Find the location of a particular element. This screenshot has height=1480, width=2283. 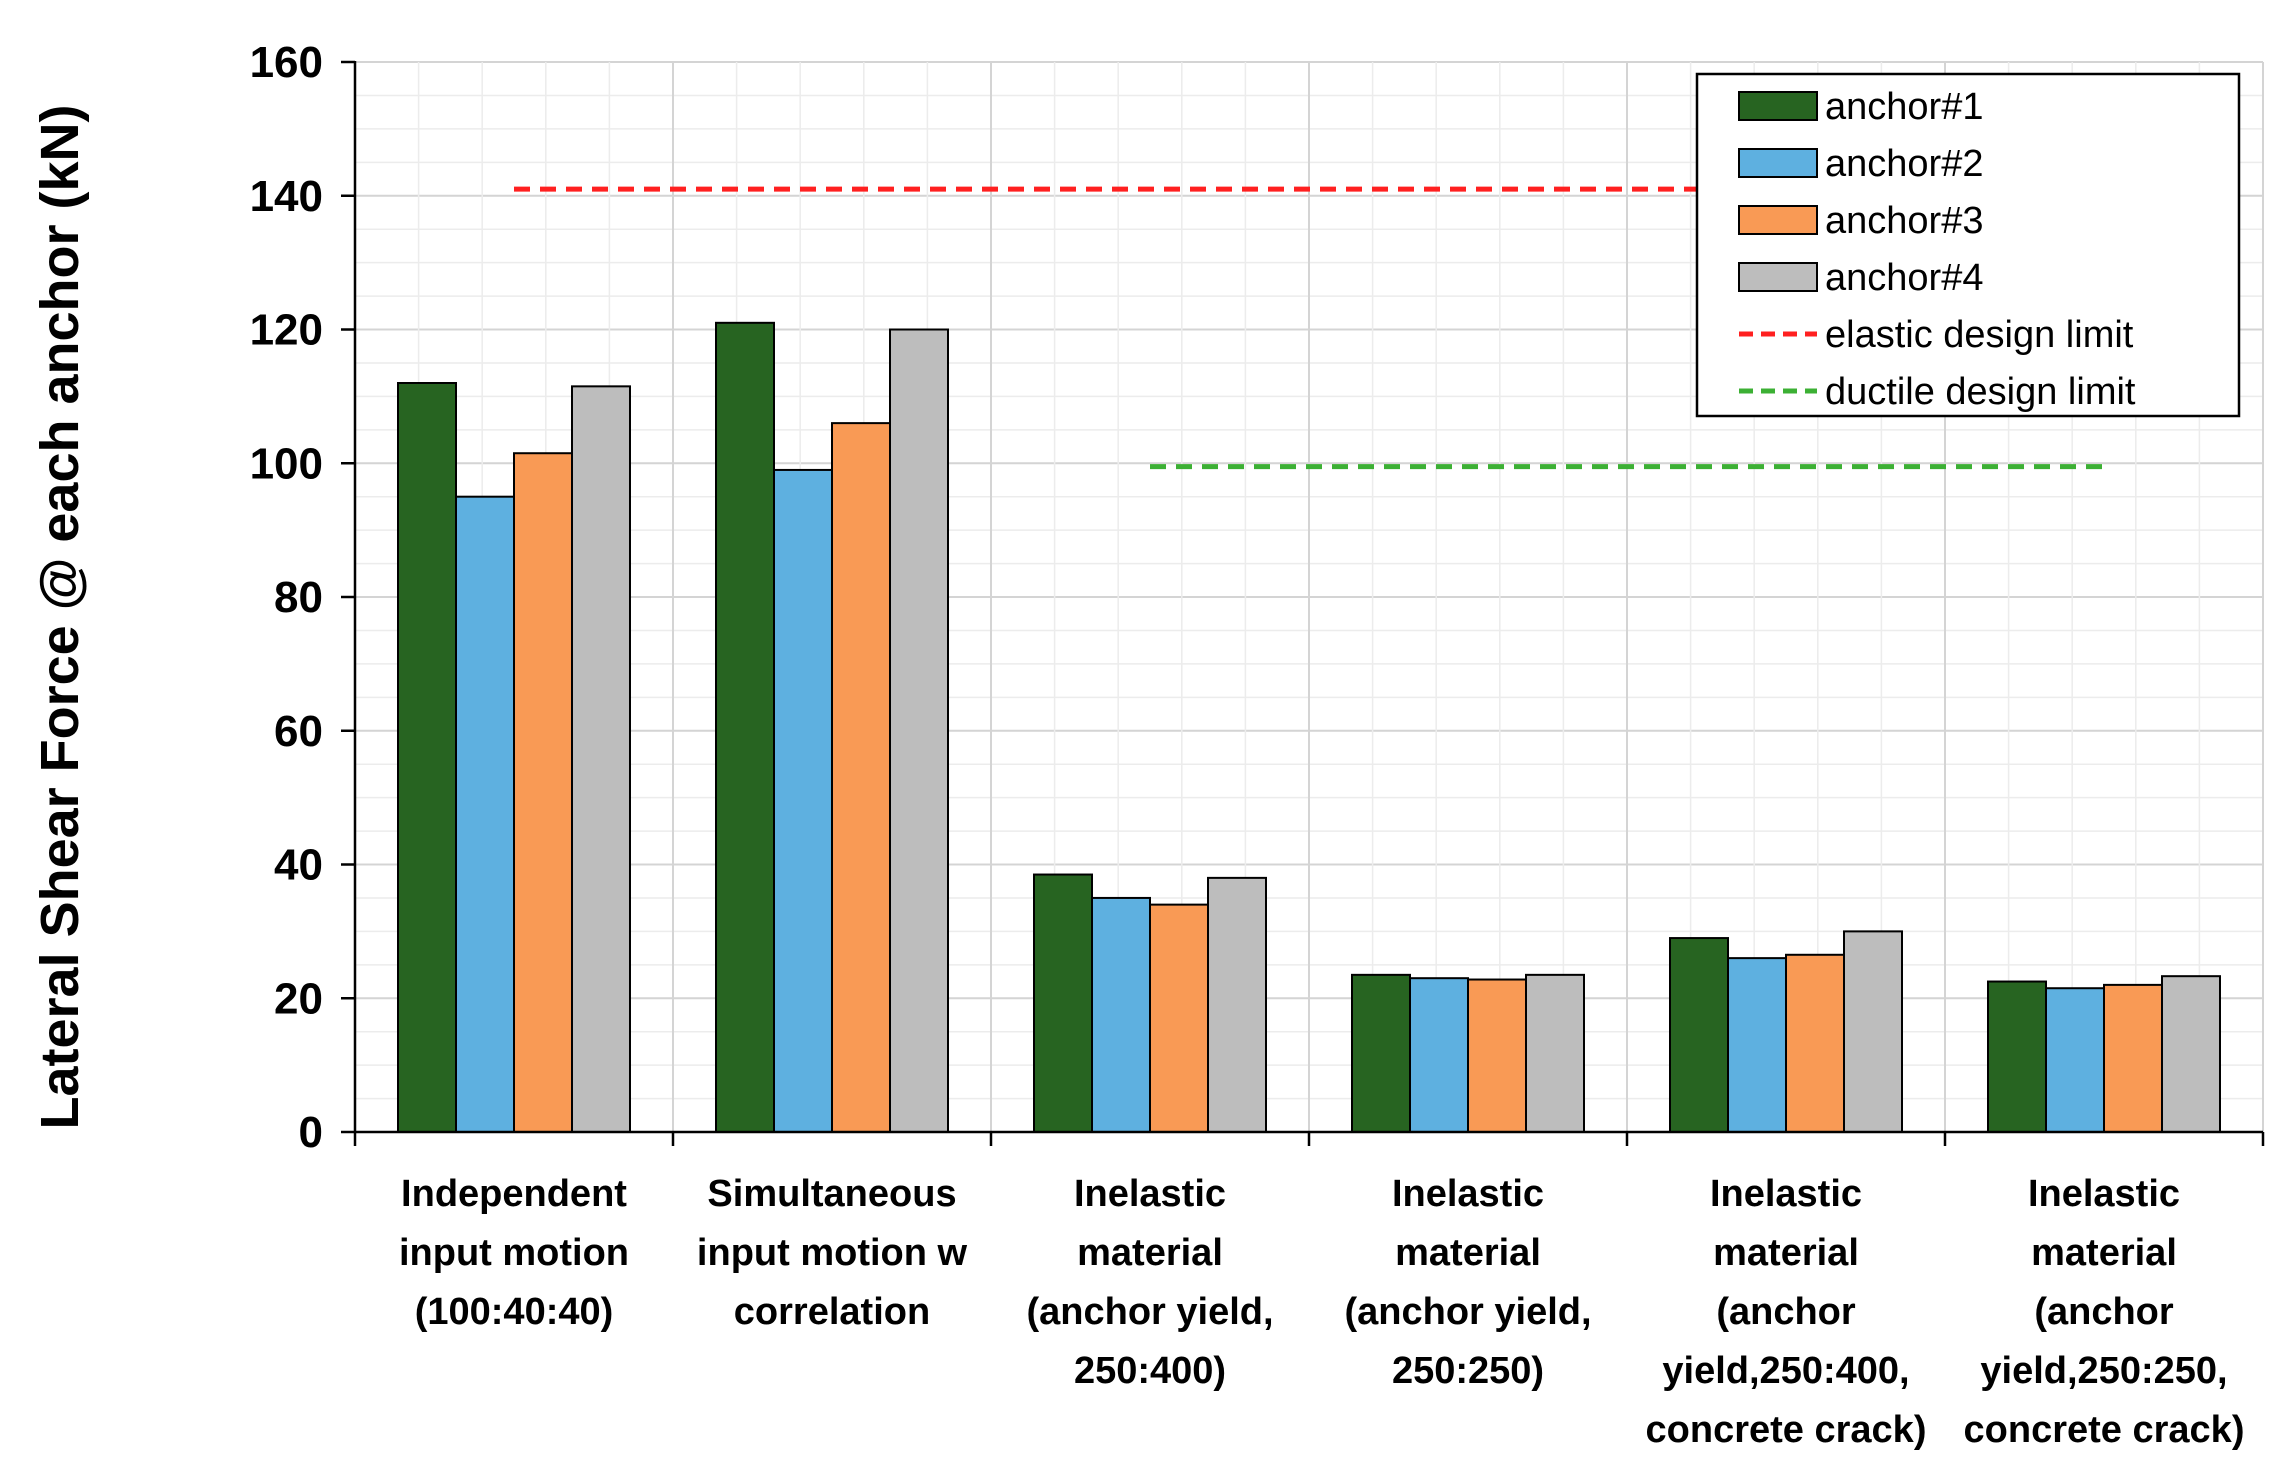

y-tick-label: 160 is located at coordinates (286, 62).